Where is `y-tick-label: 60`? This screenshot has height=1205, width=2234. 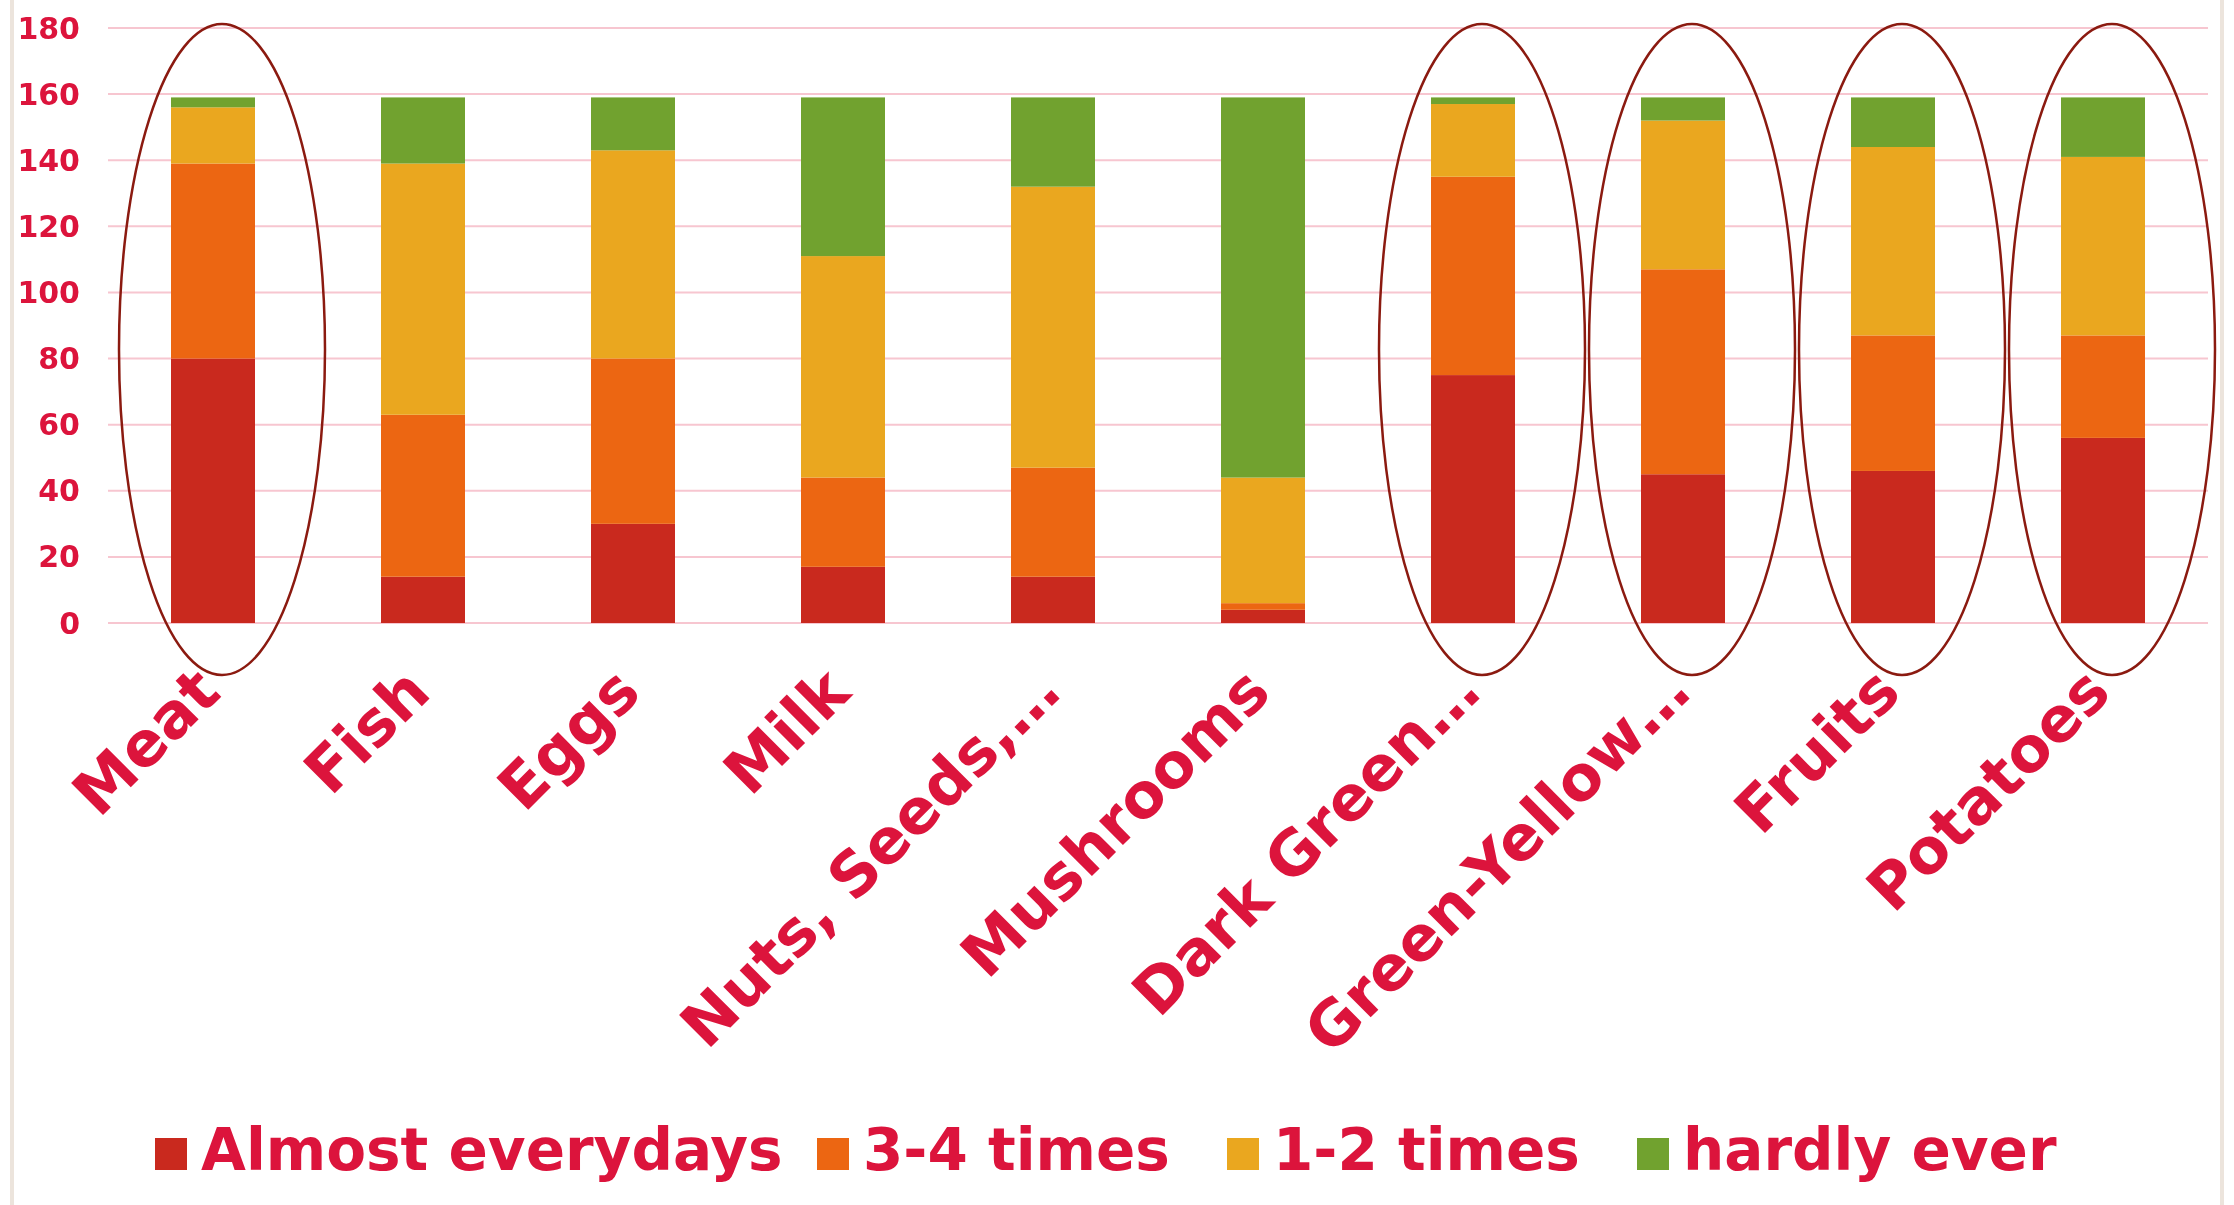
y-tick-label: 60 is located at coordinates (59, 425).